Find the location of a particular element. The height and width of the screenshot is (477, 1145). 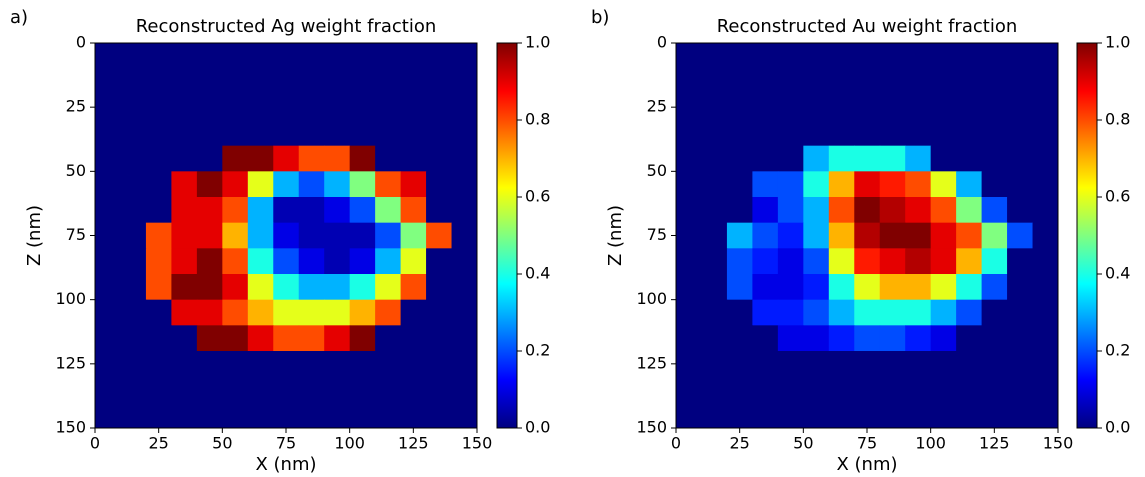

panel-label: b) is located at coordinates (600, 17).